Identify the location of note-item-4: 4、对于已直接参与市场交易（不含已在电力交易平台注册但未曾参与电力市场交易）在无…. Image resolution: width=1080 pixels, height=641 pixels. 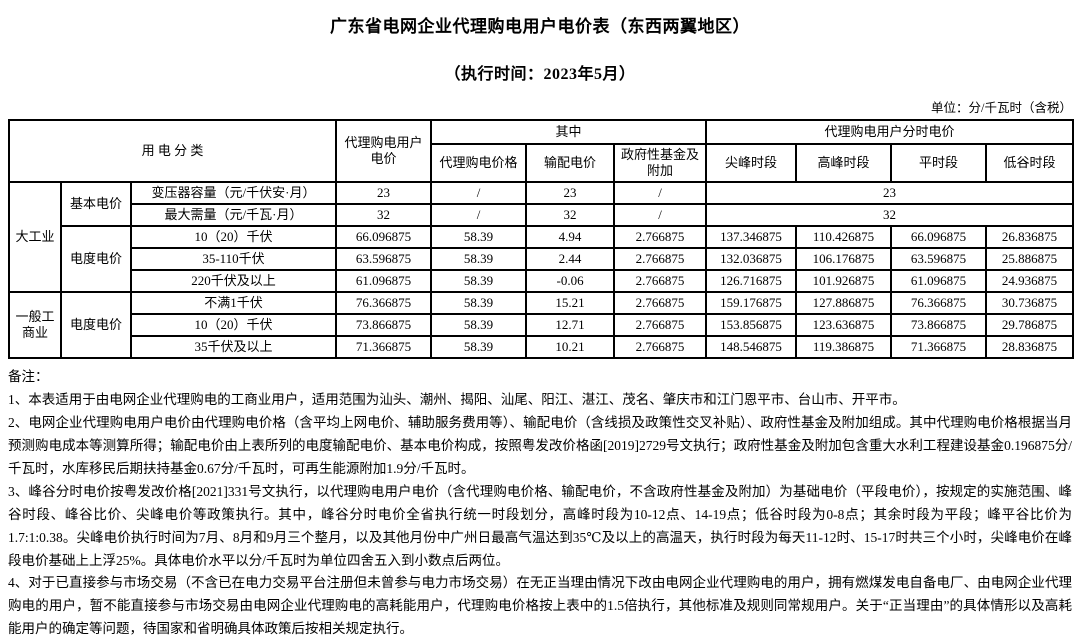
(540, 606).